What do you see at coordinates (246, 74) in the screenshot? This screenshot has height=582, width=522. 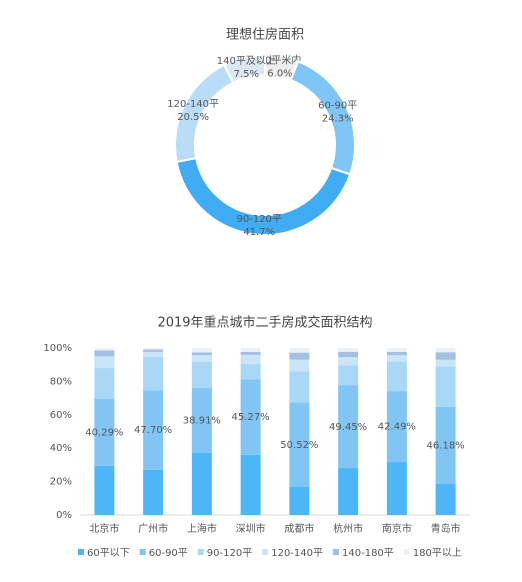 I see `segment-label: 7.5%` at bounding box center [246, 74].